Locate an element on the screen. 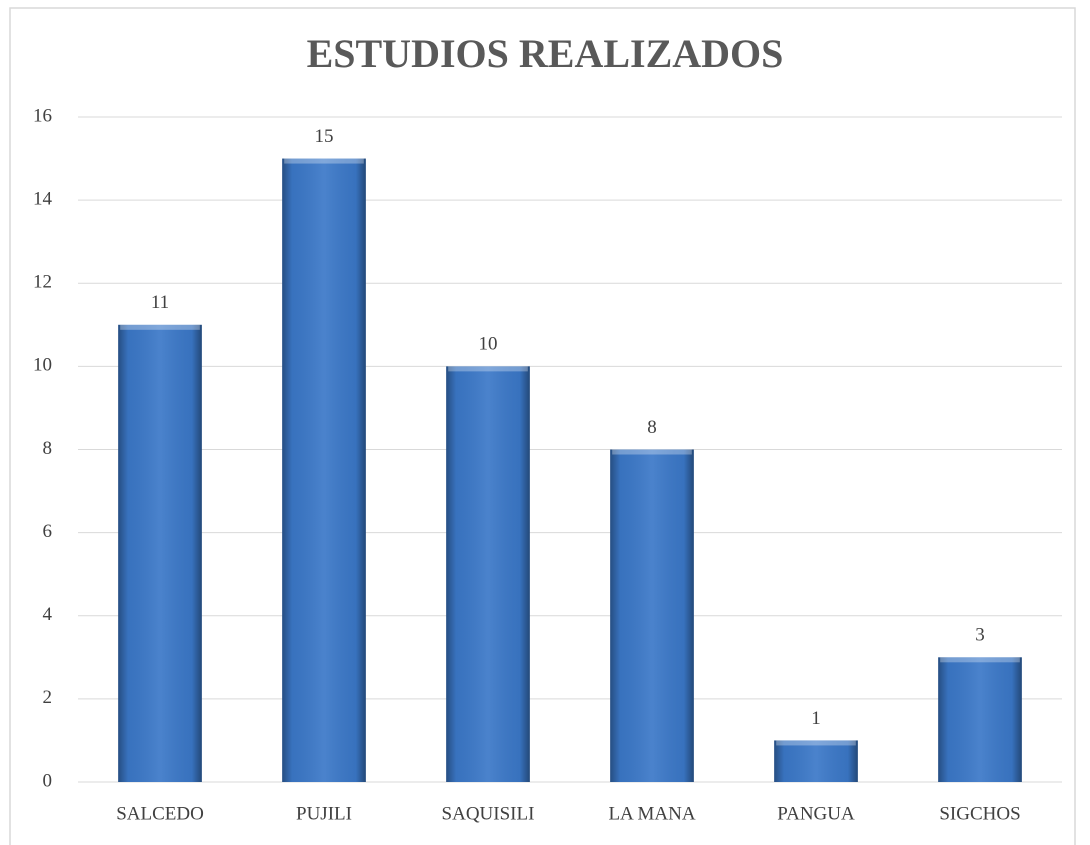 The height and width of the screenshot is (845, 1090). data-label: 1 is located at coordinates (816, 718).